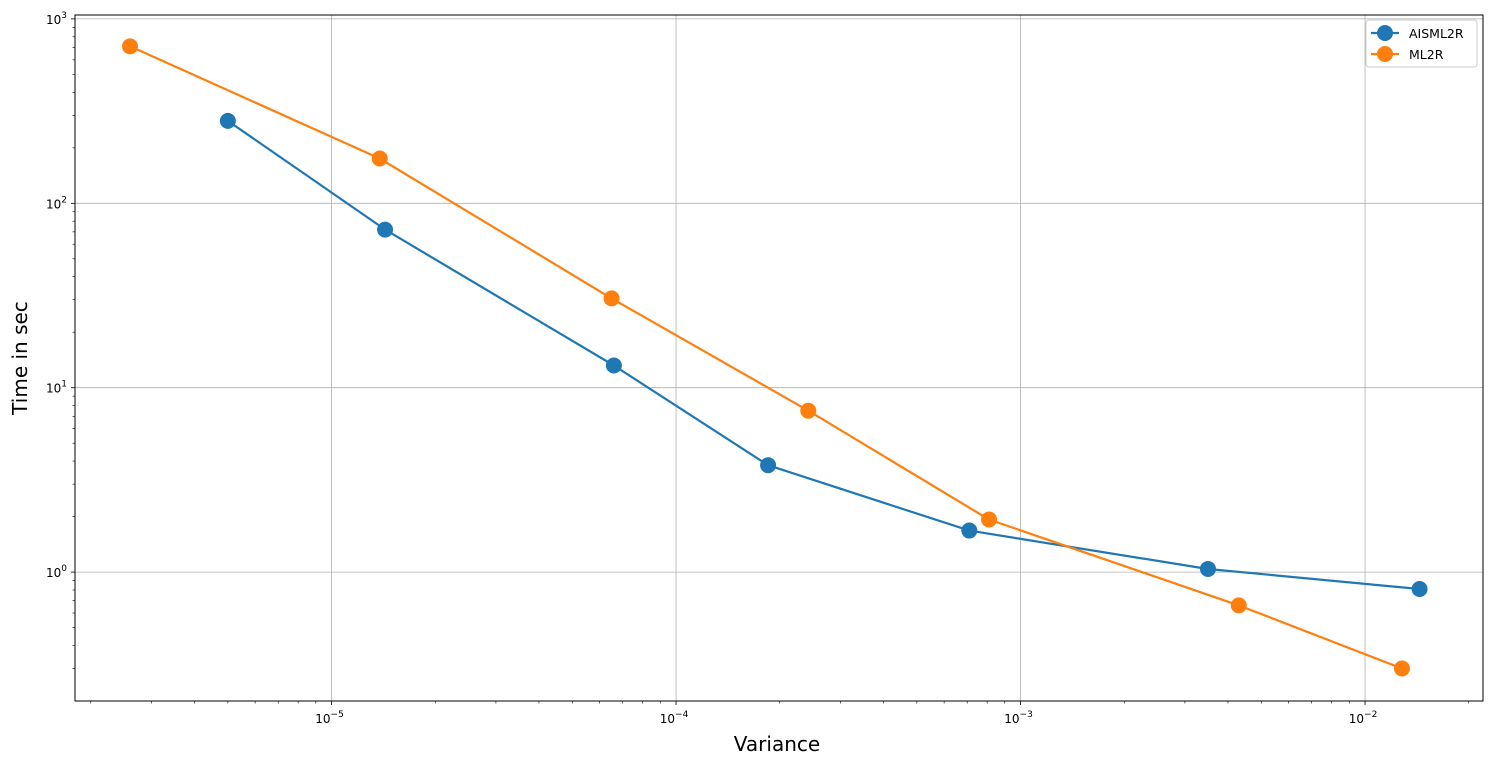  I want to click on x-tick-label: 10⁻³, so click(1018, 718).